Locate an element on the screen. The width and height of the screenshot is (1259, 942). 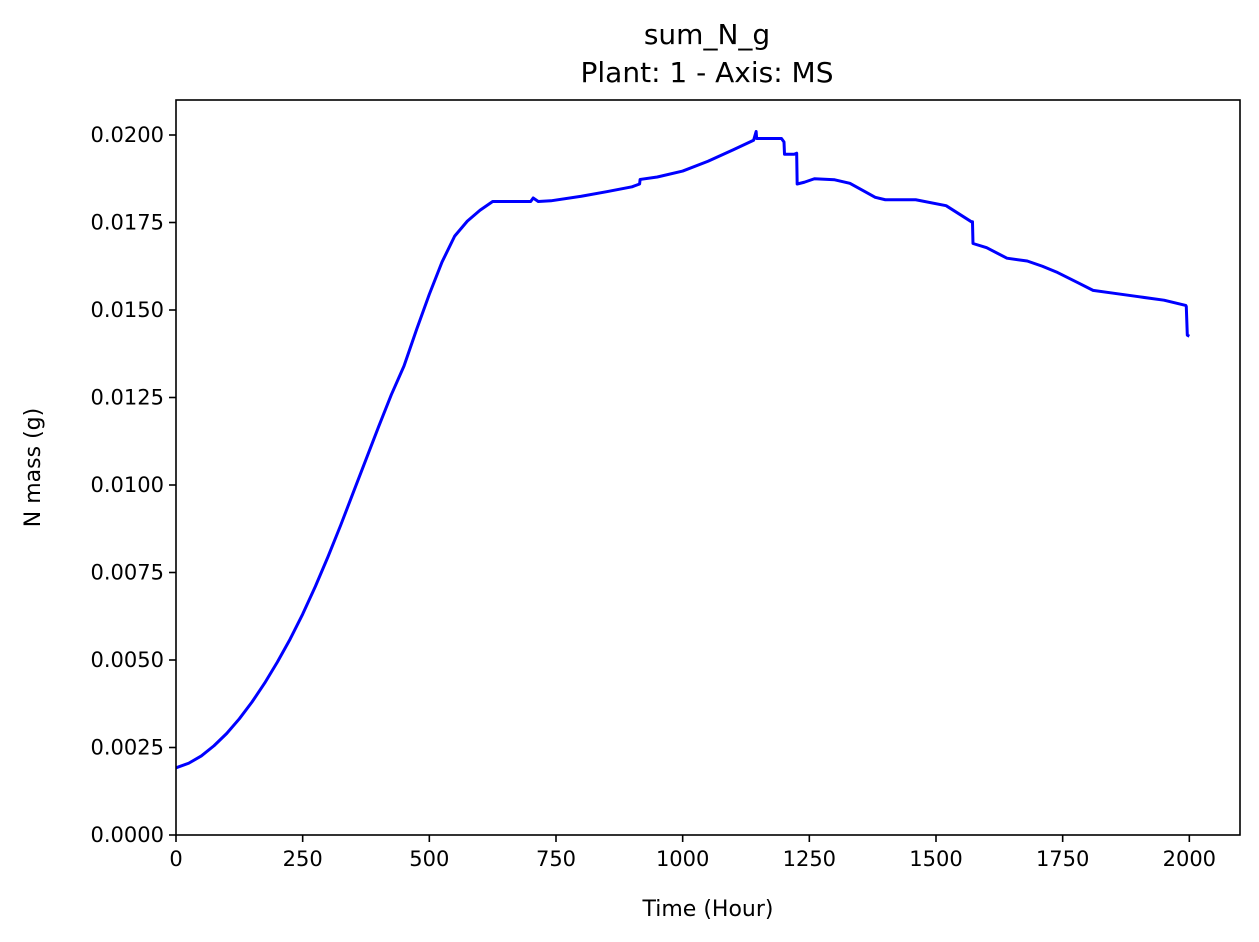
x-tick-label: 1500 is located at coordinates (935, 859).